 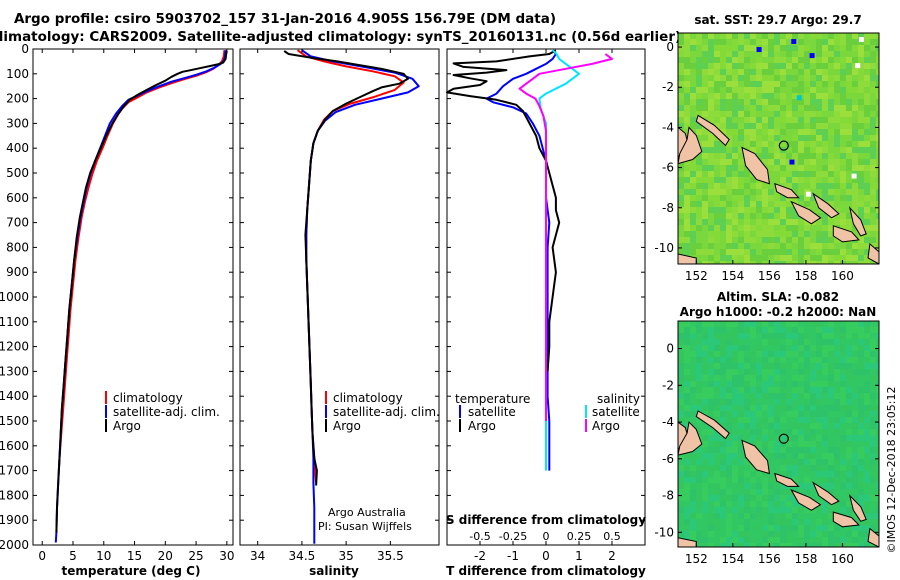 What do you see at coordinates (17, 223) in the screenshot?
I see `depth-tick-label: 700` at bounding box center [17, 223].